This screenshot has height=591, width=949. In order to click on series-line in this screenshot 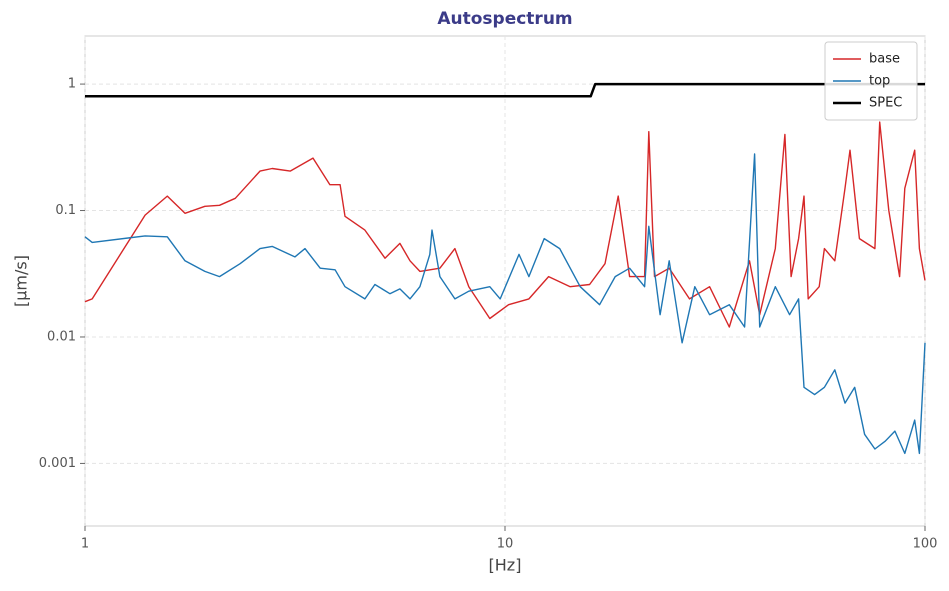, I will do `click(505, 90)`.